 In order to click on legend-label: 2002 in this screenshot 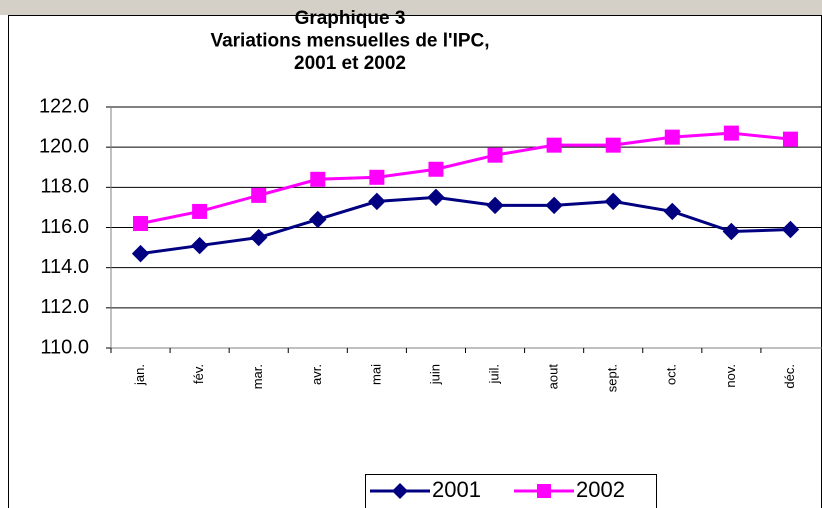, I will do `click(600, 489)`.